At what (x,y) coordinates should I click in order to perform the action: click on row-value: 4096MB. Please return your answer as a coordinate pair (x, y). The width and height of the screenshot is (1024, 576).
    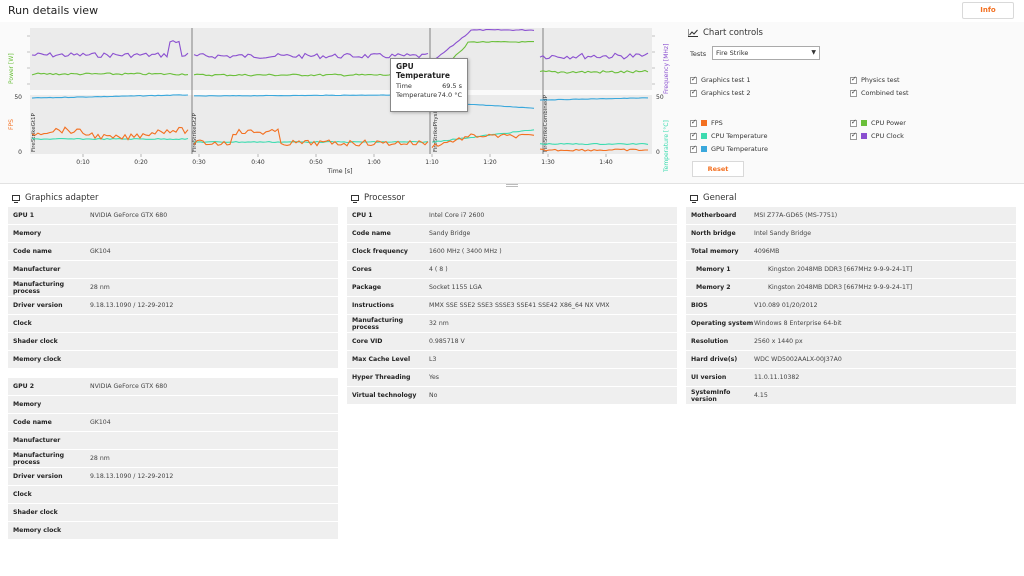
    Looking at the image, I should click on (767, 251).